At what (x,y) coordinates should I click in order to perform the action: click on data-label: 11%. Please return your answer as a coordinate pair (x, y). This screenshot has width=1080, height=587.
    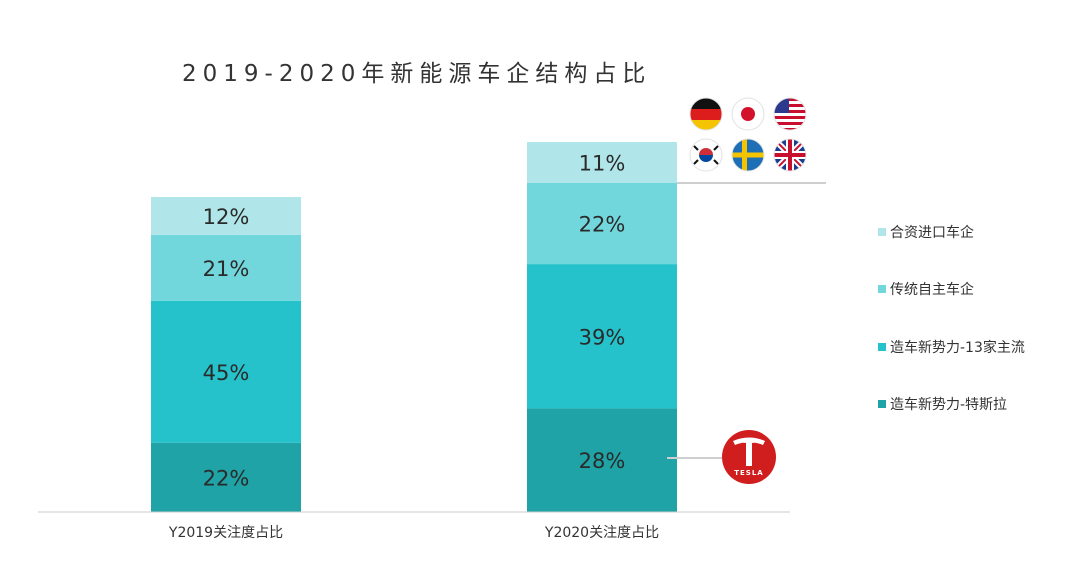
    Looking at the image, I should click on (602, 163).